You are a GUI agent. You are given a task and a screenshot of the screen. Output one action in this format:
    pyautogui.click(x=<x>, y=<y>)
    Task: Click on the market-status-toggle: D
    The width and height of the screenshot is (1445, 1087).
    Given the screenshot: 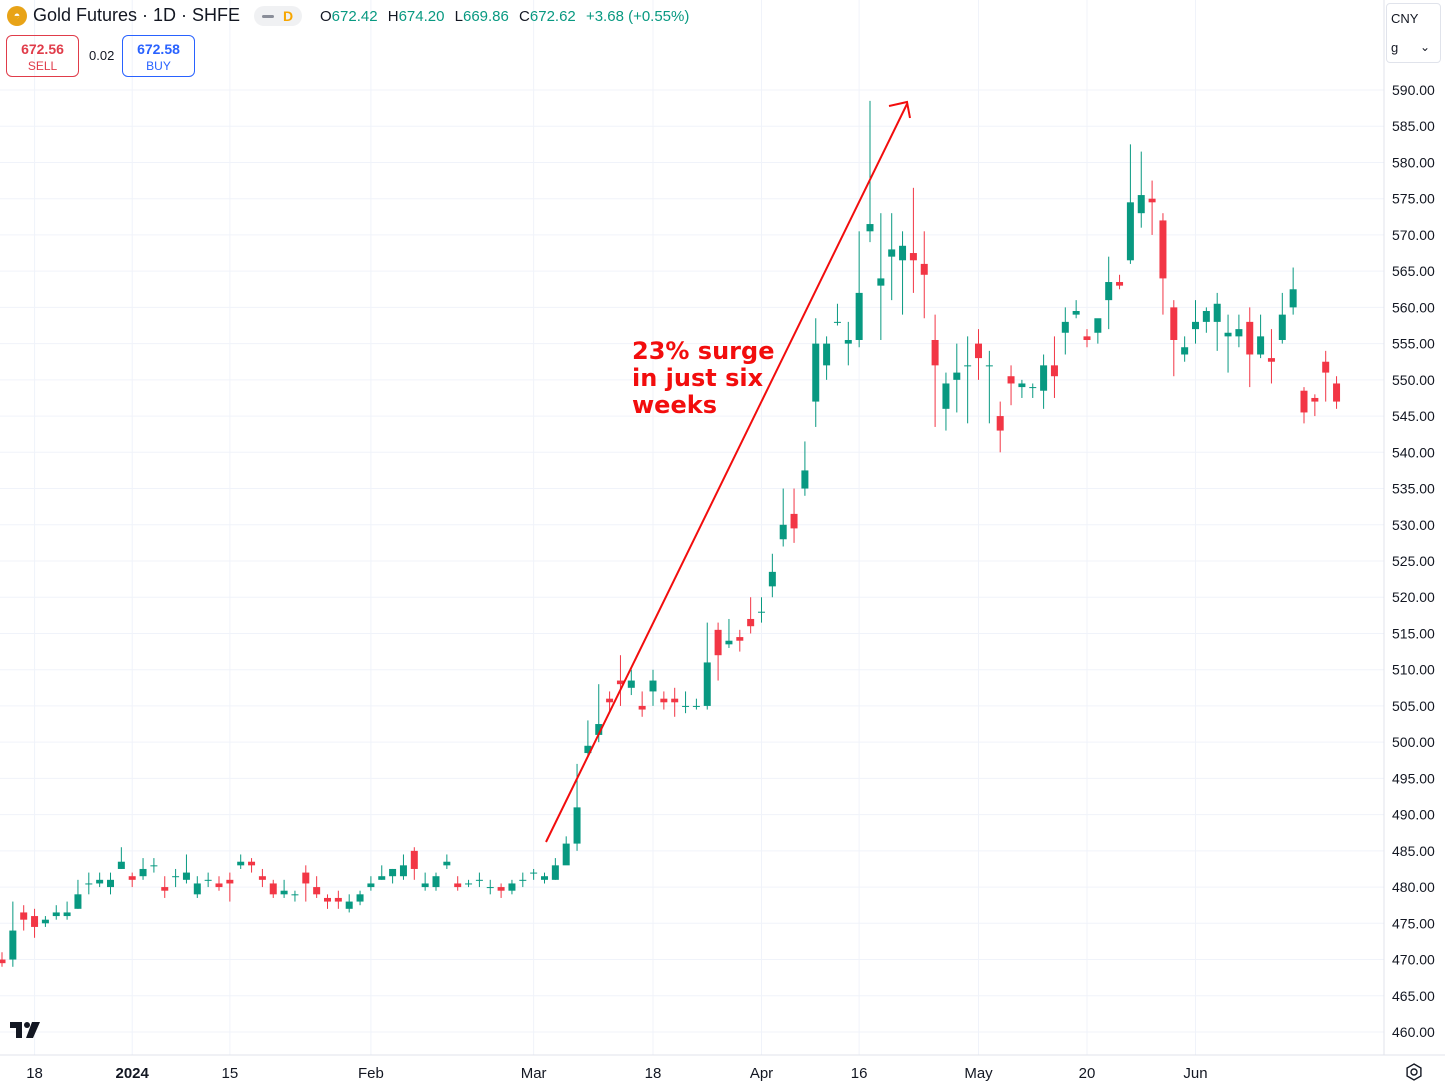 What is the action you would take?
    pyautogui.click(x=278, y=16)
    